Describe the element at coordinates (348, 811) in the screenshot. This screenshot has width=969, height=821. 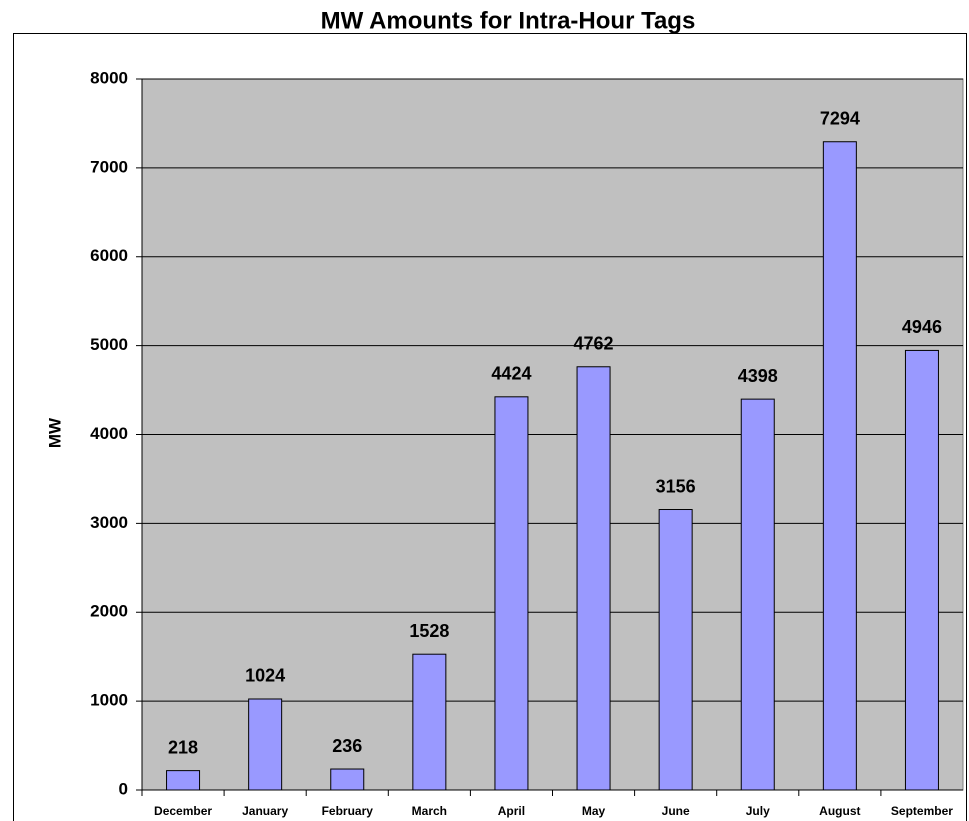
I see `x-tick-label: February` at that location.